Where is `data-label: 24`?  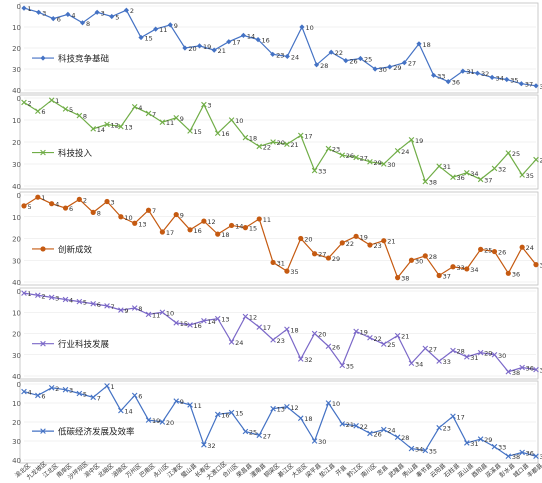
data-label: 24 is located at coordinates (295, 57).